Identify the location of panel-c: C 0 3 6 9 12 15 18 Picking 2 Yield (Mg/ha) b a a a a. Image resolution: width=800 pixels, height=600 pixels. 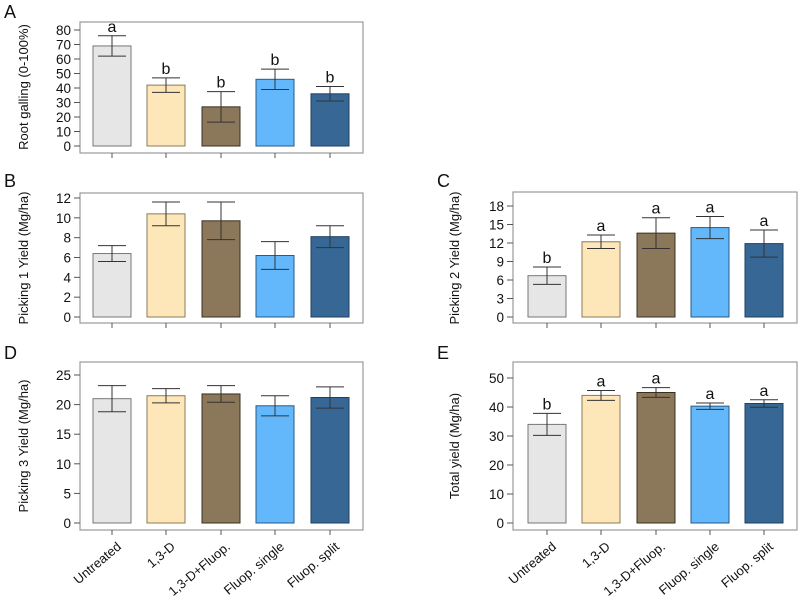
(617, 249).